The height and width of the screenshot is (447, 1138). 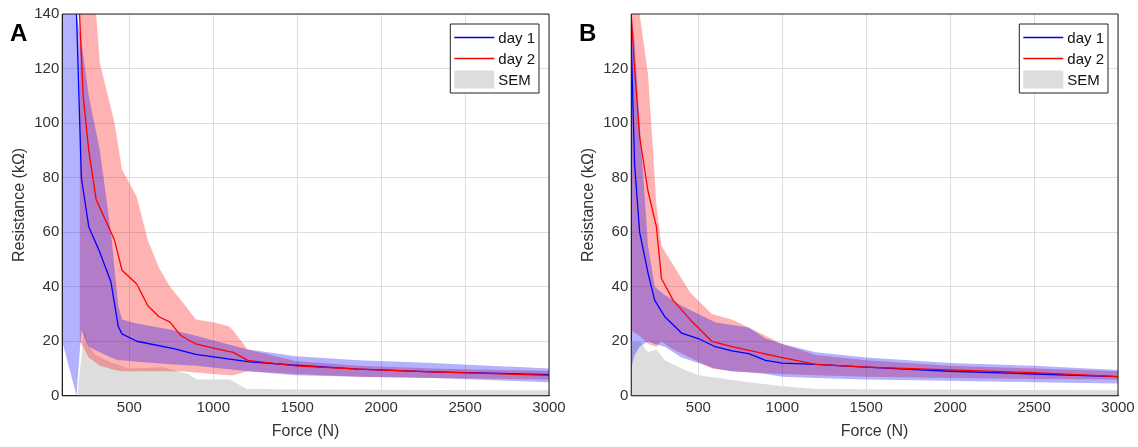 I want to click on chart-title: A, so click(x=19, y=32).